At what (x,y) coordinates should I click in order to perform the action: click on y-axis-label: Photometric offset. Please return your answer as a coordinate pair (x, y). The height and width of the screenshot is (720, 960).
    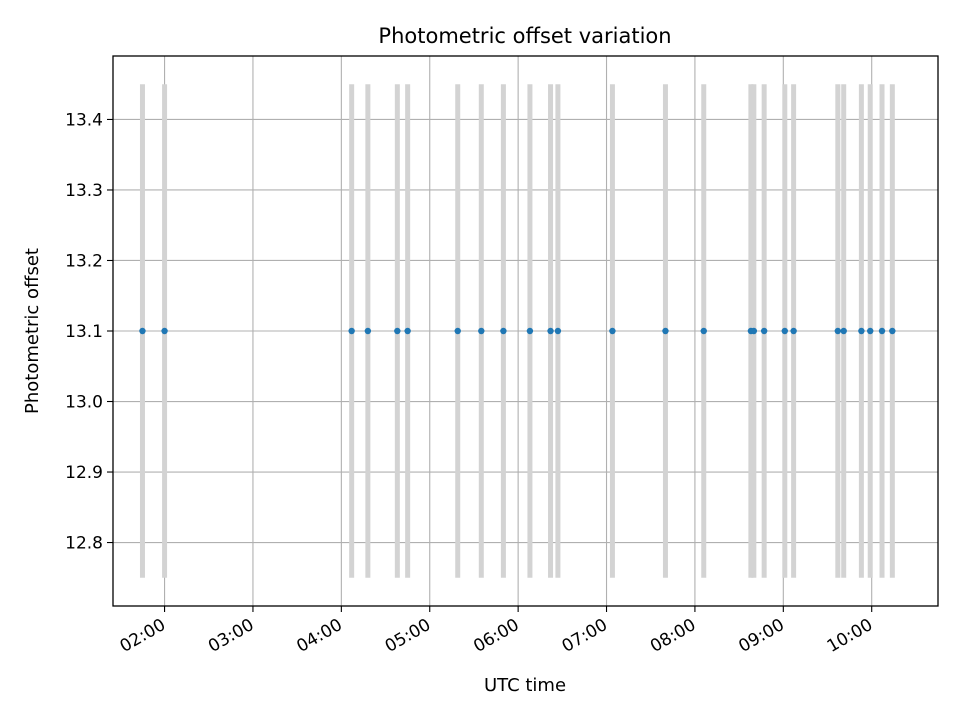
    Looking at the image, I should click on (32, 331).